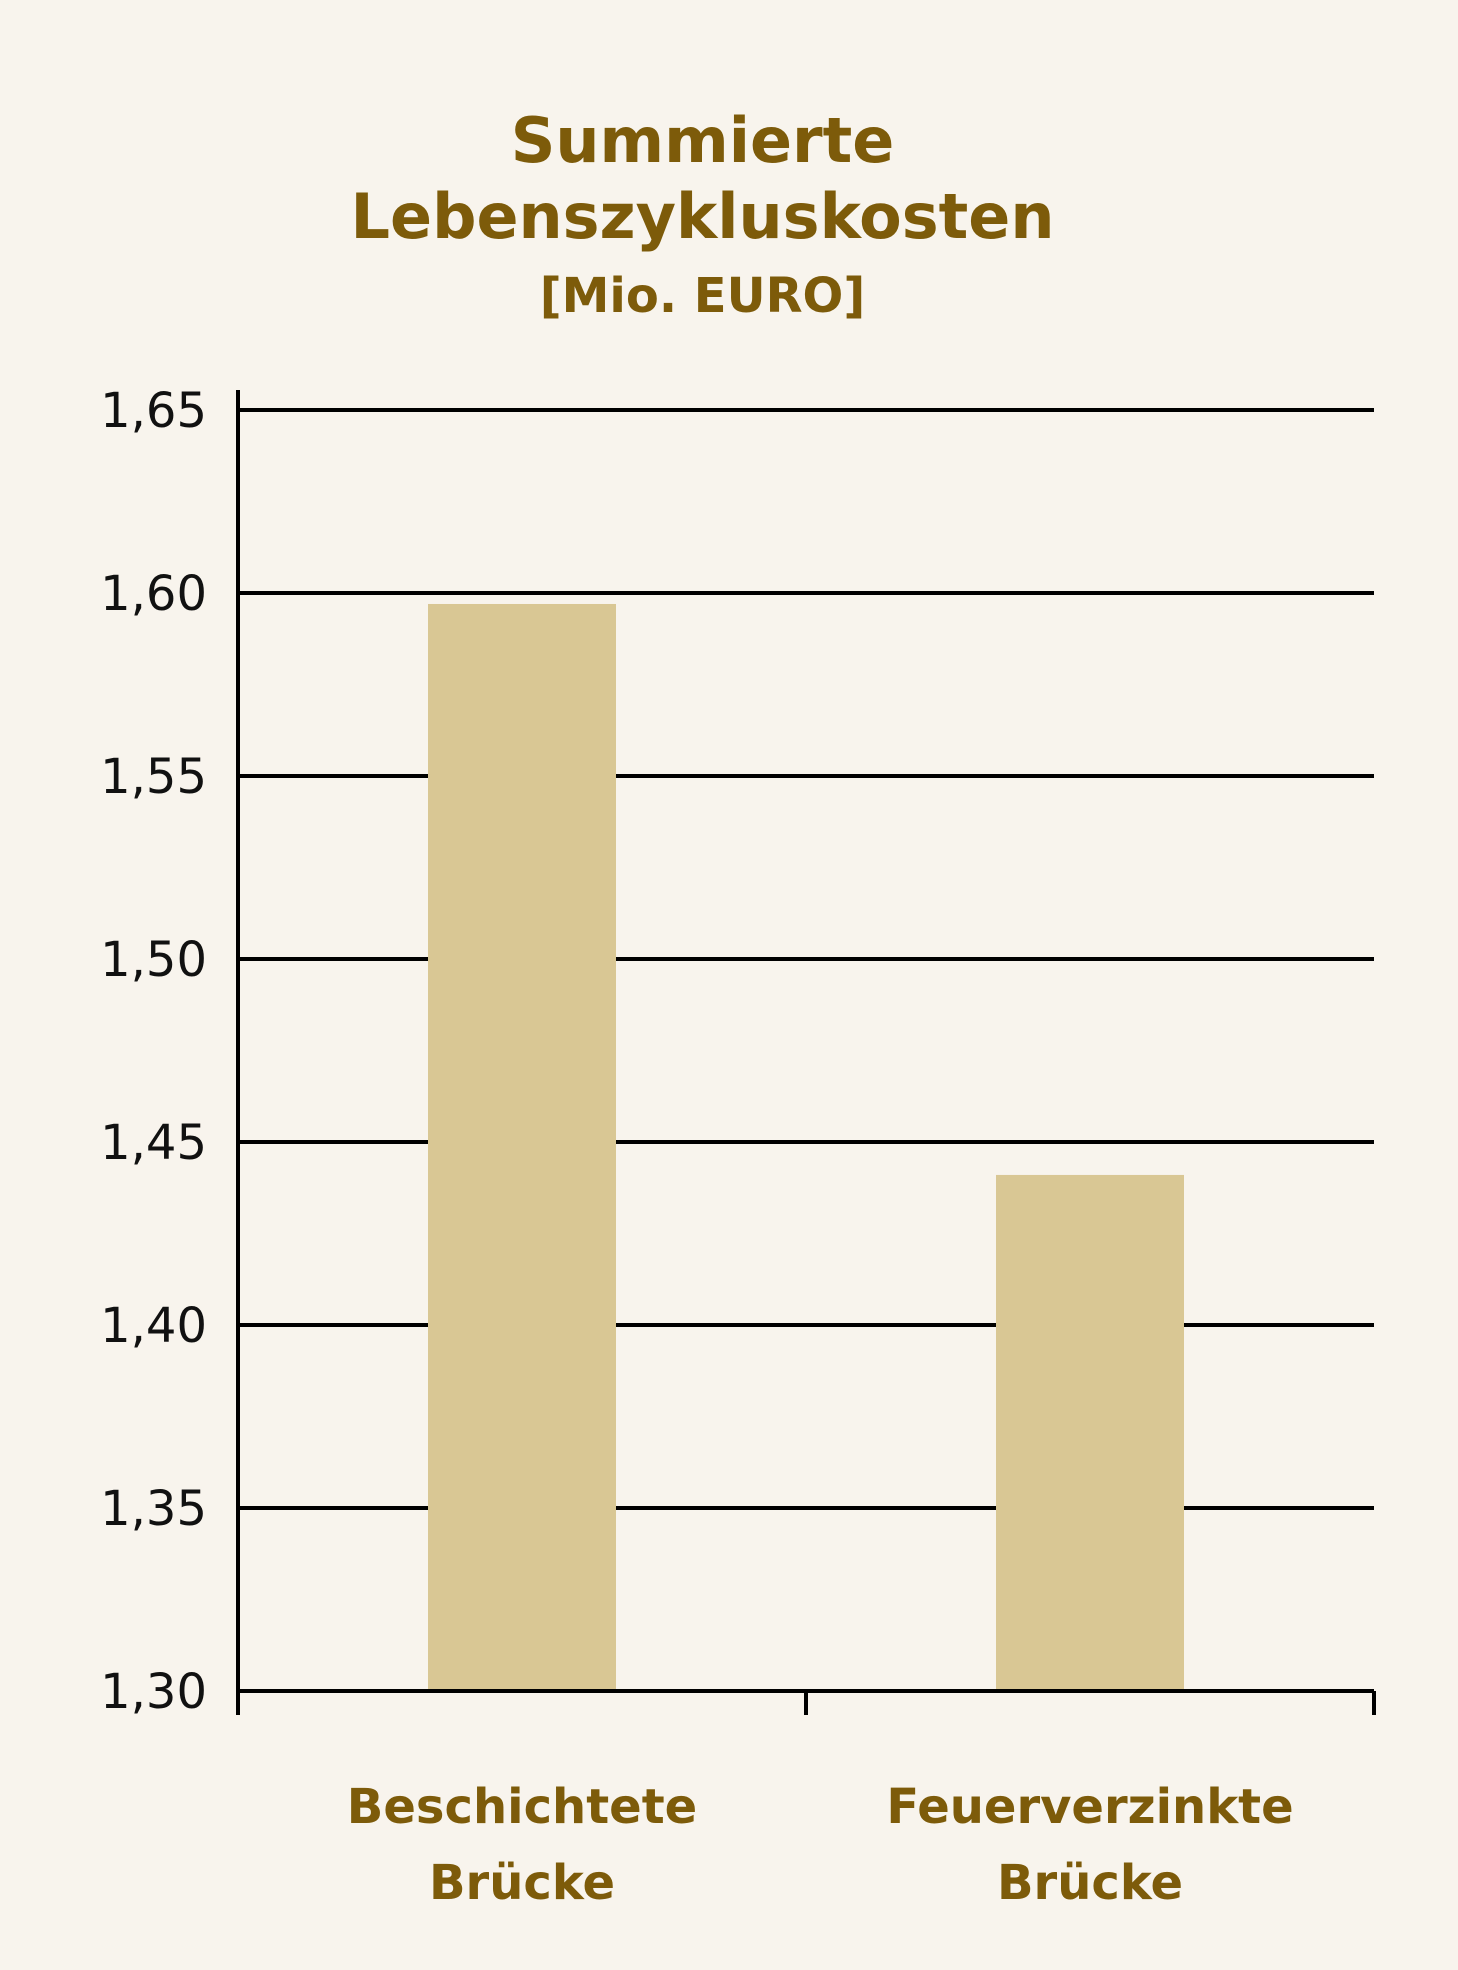  Describe the element at coordinates (153, 1509) in the screenshot. I see `y-tick-label: 1,35` at that location.